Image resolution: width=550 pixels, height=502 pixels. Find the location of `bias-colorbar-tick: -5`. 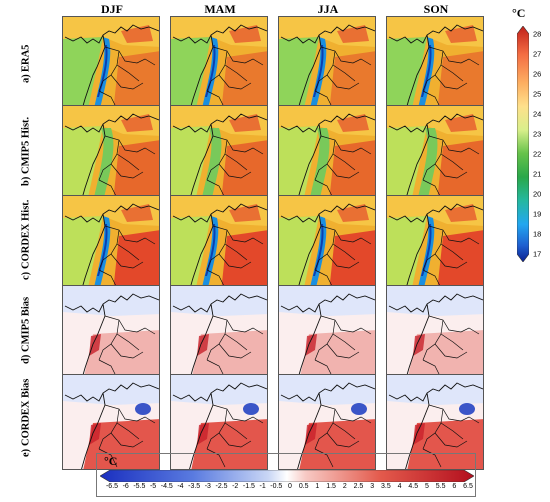

bias-colorbar-tick: -5 is located at coordinates (153, 486).